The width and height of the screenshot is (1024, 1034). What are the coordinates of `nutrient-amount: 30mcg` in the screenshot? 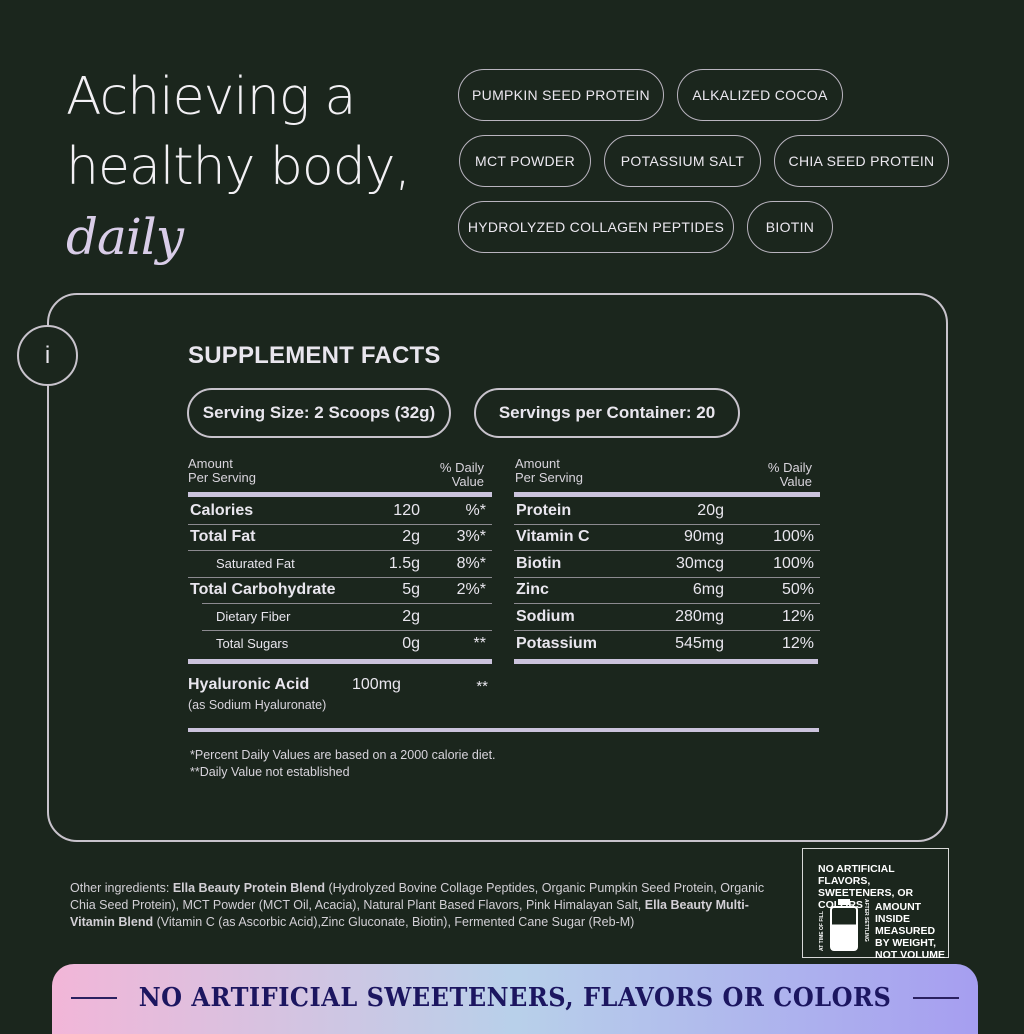 It's located at (699, 563).